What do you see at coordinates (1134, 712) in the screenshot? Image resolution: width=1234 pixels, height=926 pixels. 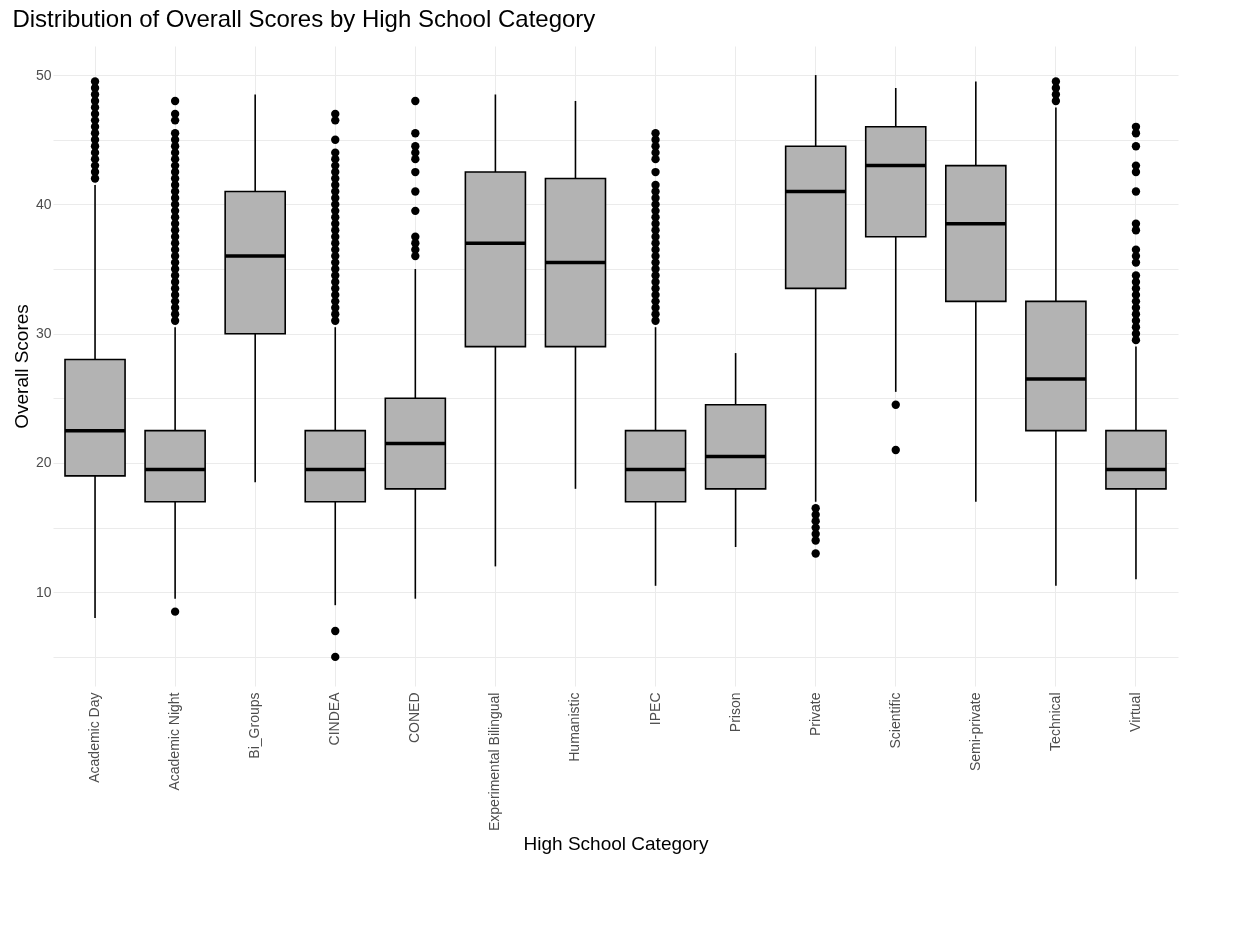 I see `x-tick-label: Virtual` at bounding box center [1134, 712].